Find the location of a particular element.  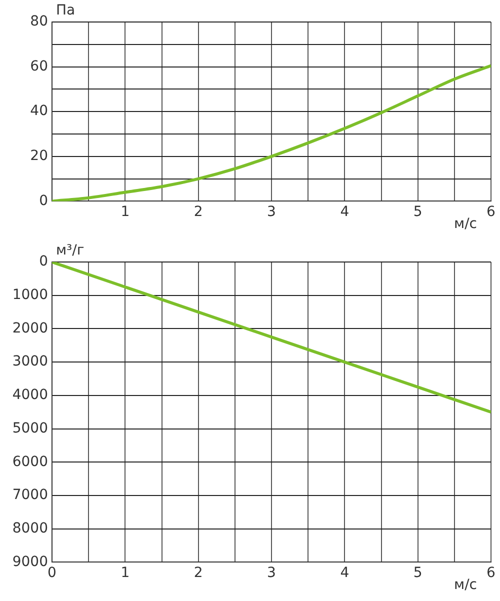

y-tick-label: 9000 is located at coordinates (30, 562).